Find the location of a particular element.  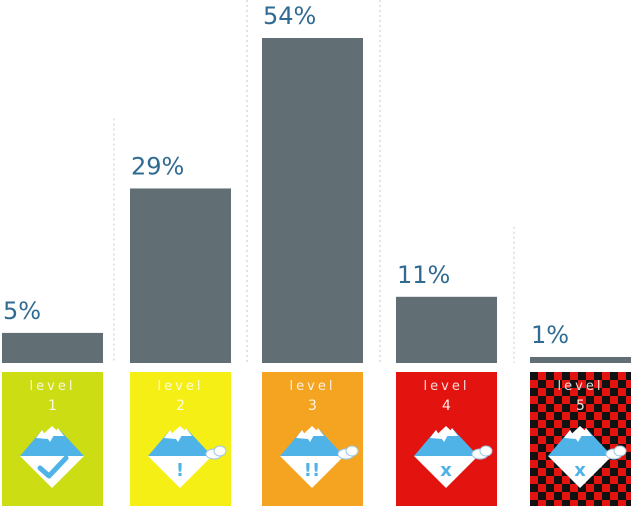

level-badge: level 4 x is located at coordinates (446, 439).